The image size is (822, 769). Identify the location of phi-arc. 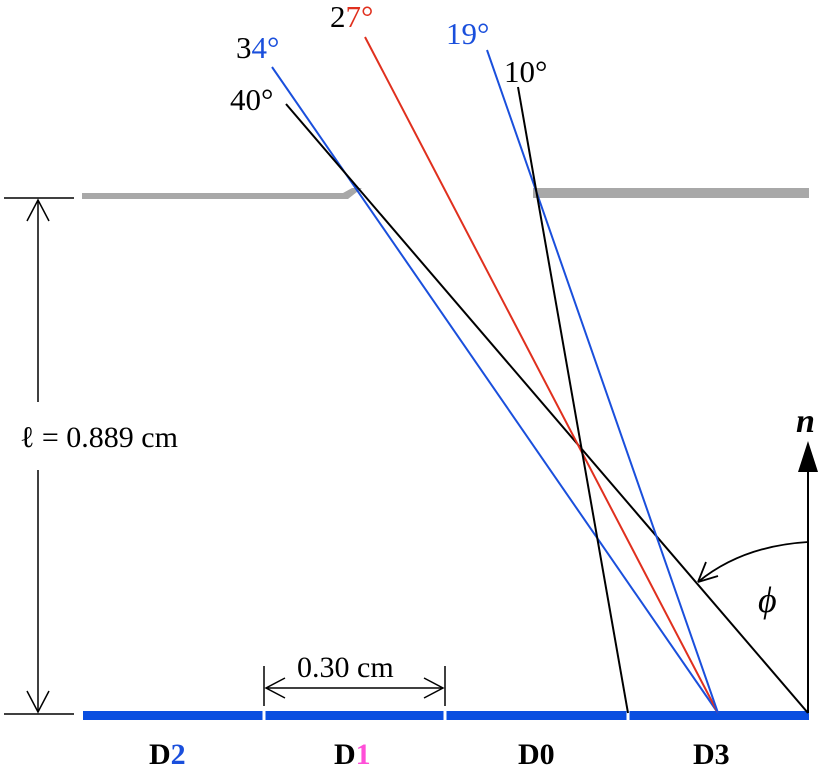
(753, 562).